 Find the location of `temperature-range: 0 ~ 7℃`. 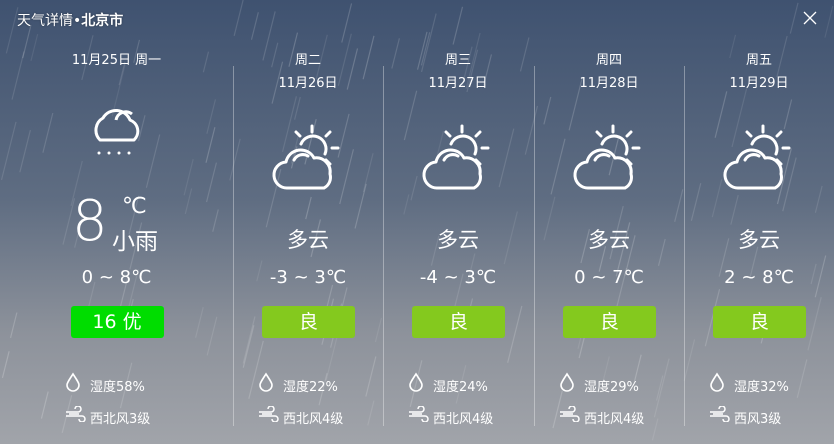

temperature-range: 0 ~ 7℃ is located at coordinates (609, 277).